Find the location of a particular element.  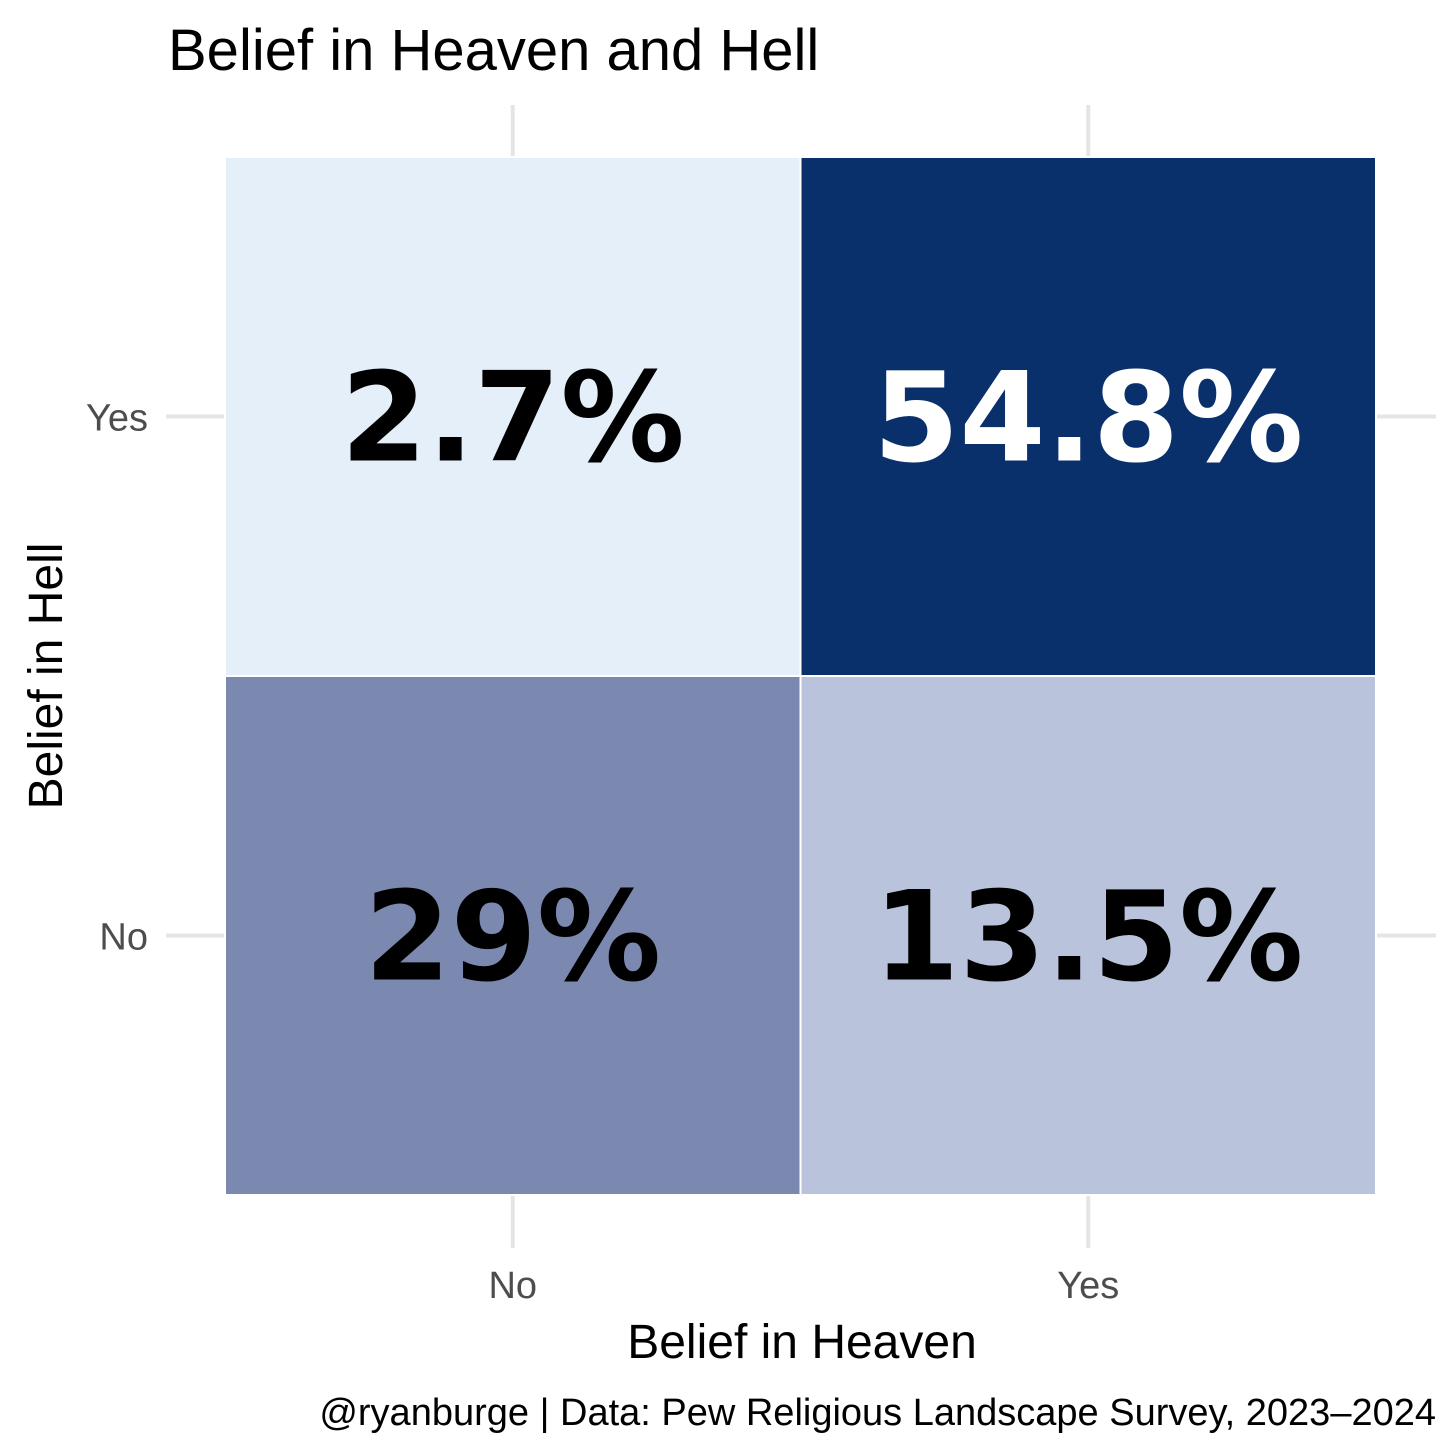

cell-heaven-no-hell-no is located at coordinates (513, 935).